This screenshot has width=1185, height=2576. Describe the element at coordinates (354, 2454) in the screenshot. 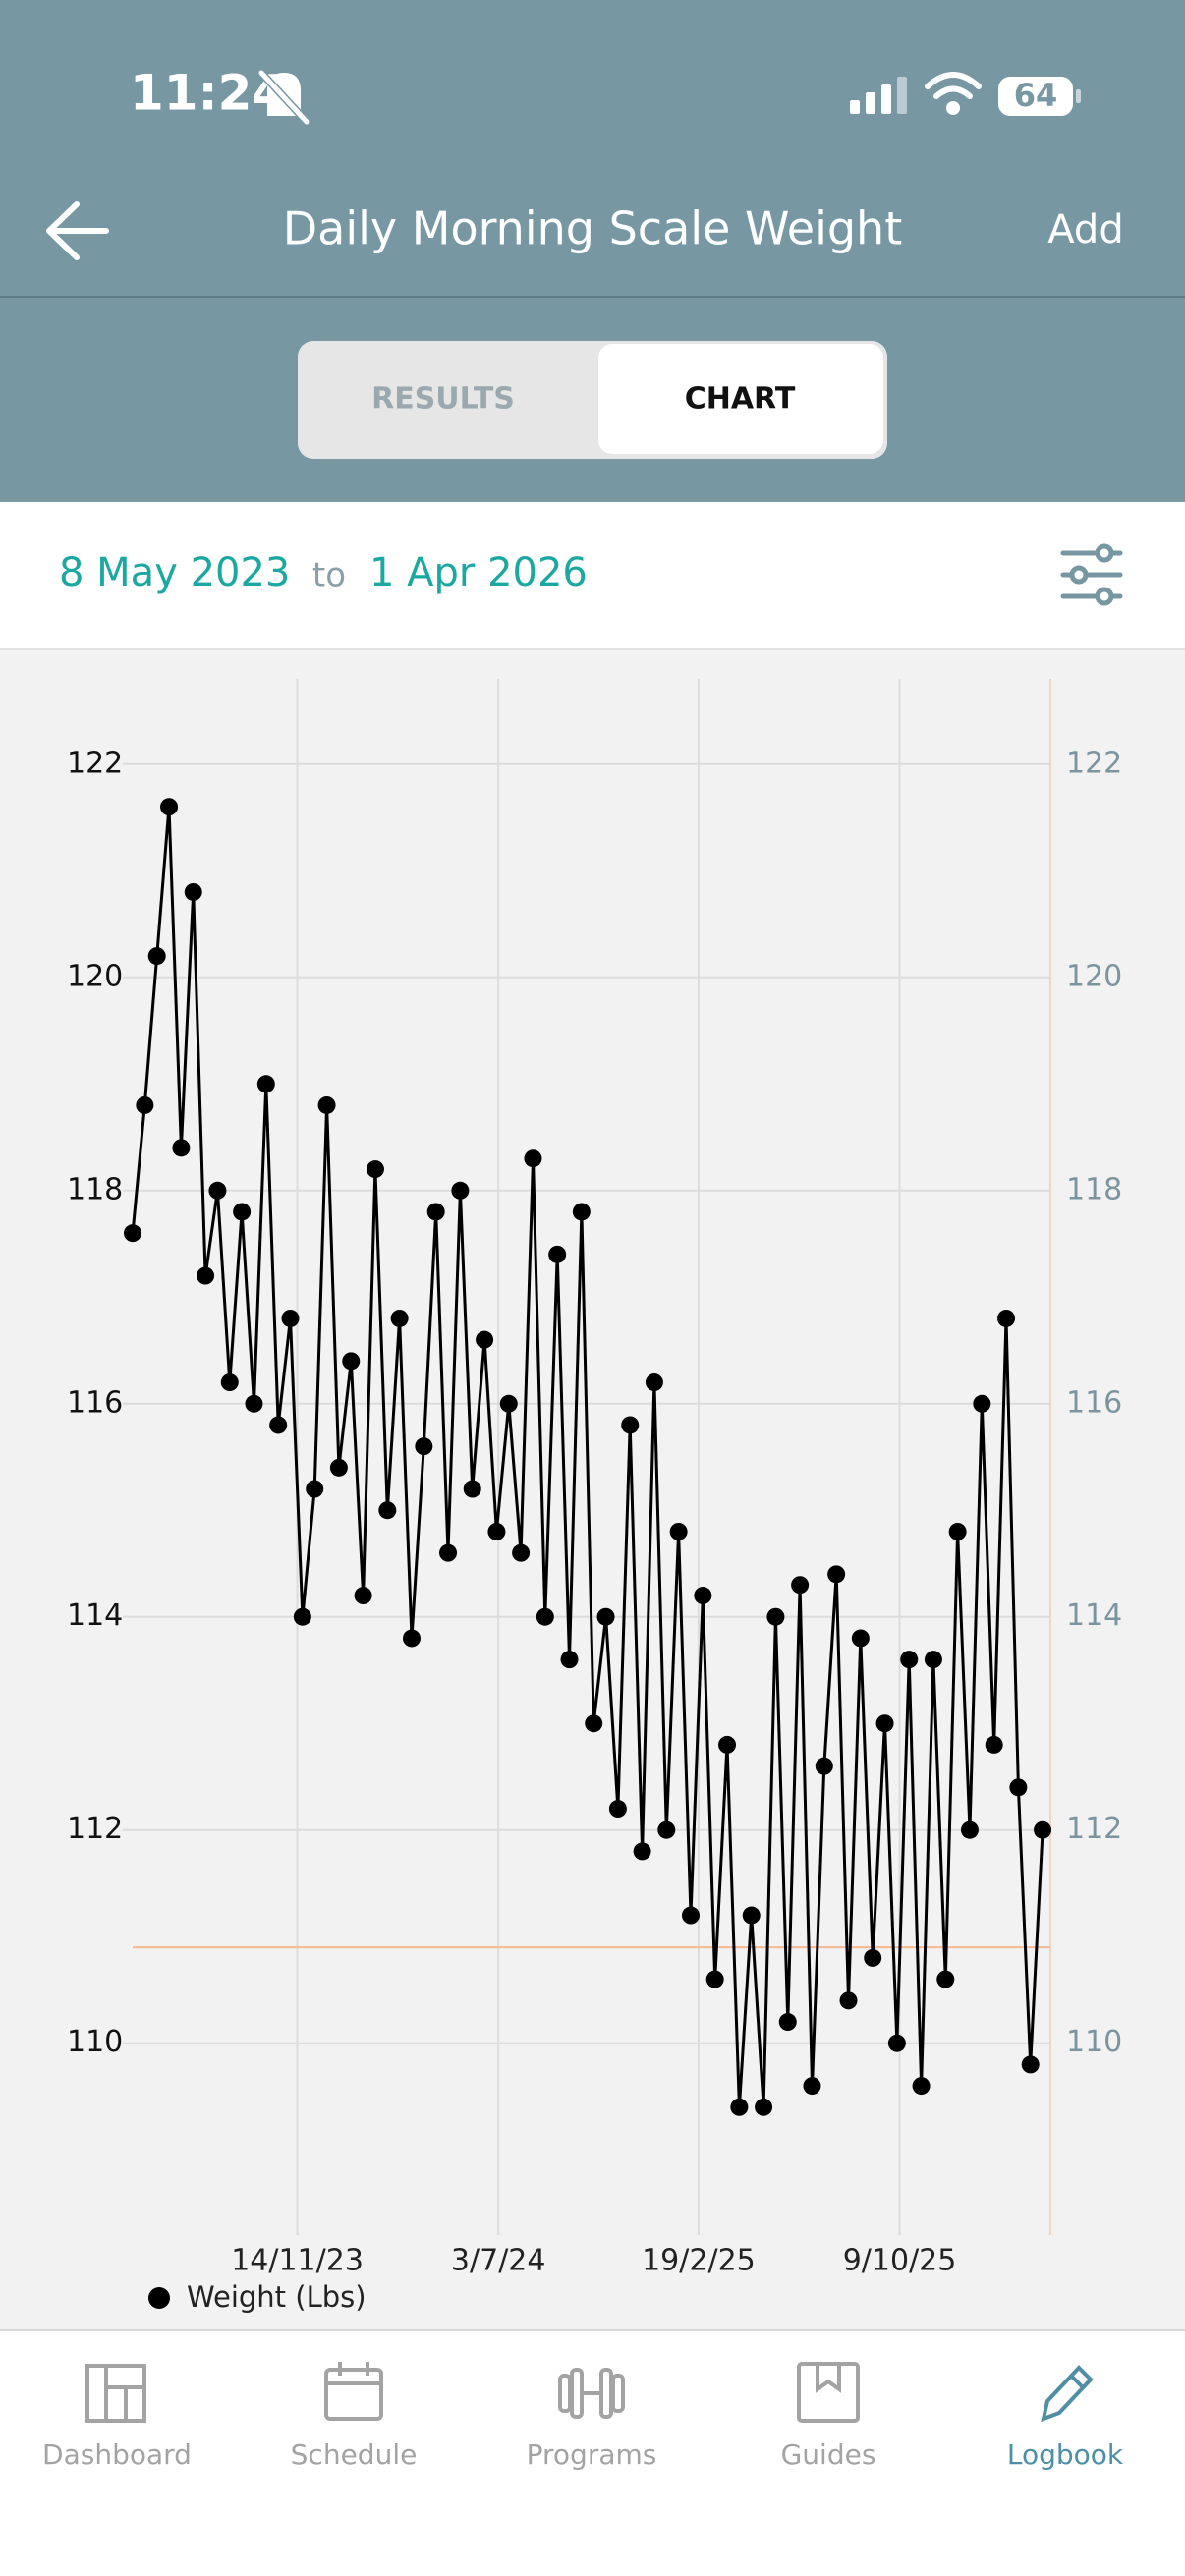

I see `nav-label: Schedule` at that location.